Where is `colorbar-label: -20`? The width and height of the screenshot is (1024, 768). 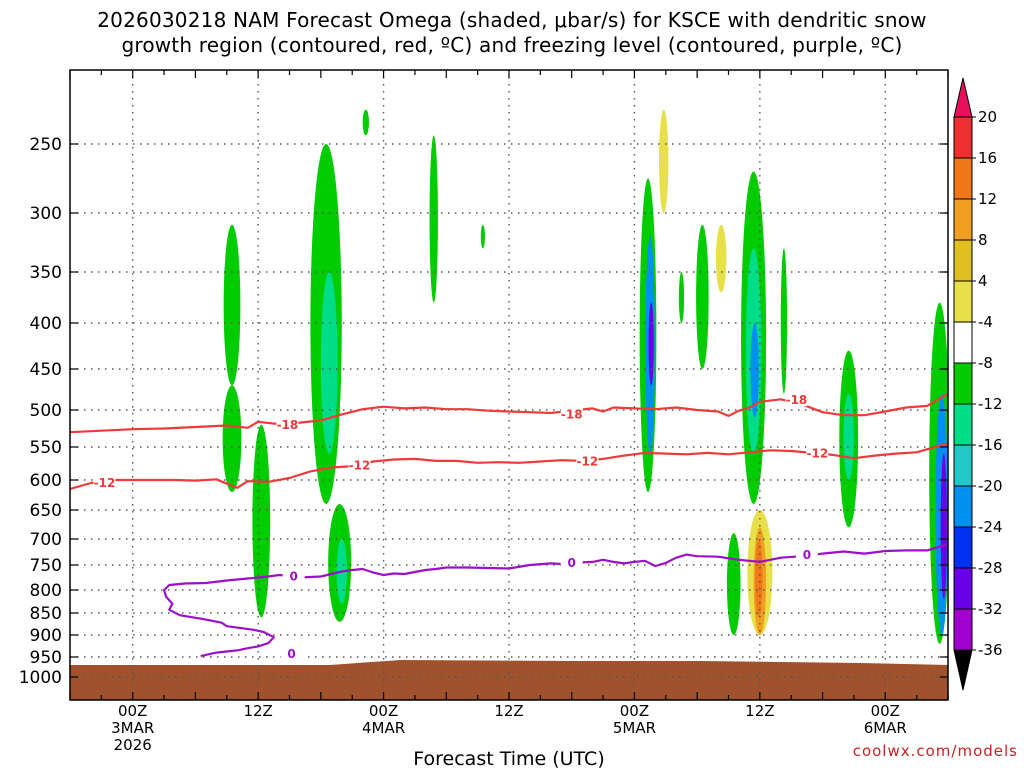
colorbar-label: -20 is located at coordinates (990, 486).